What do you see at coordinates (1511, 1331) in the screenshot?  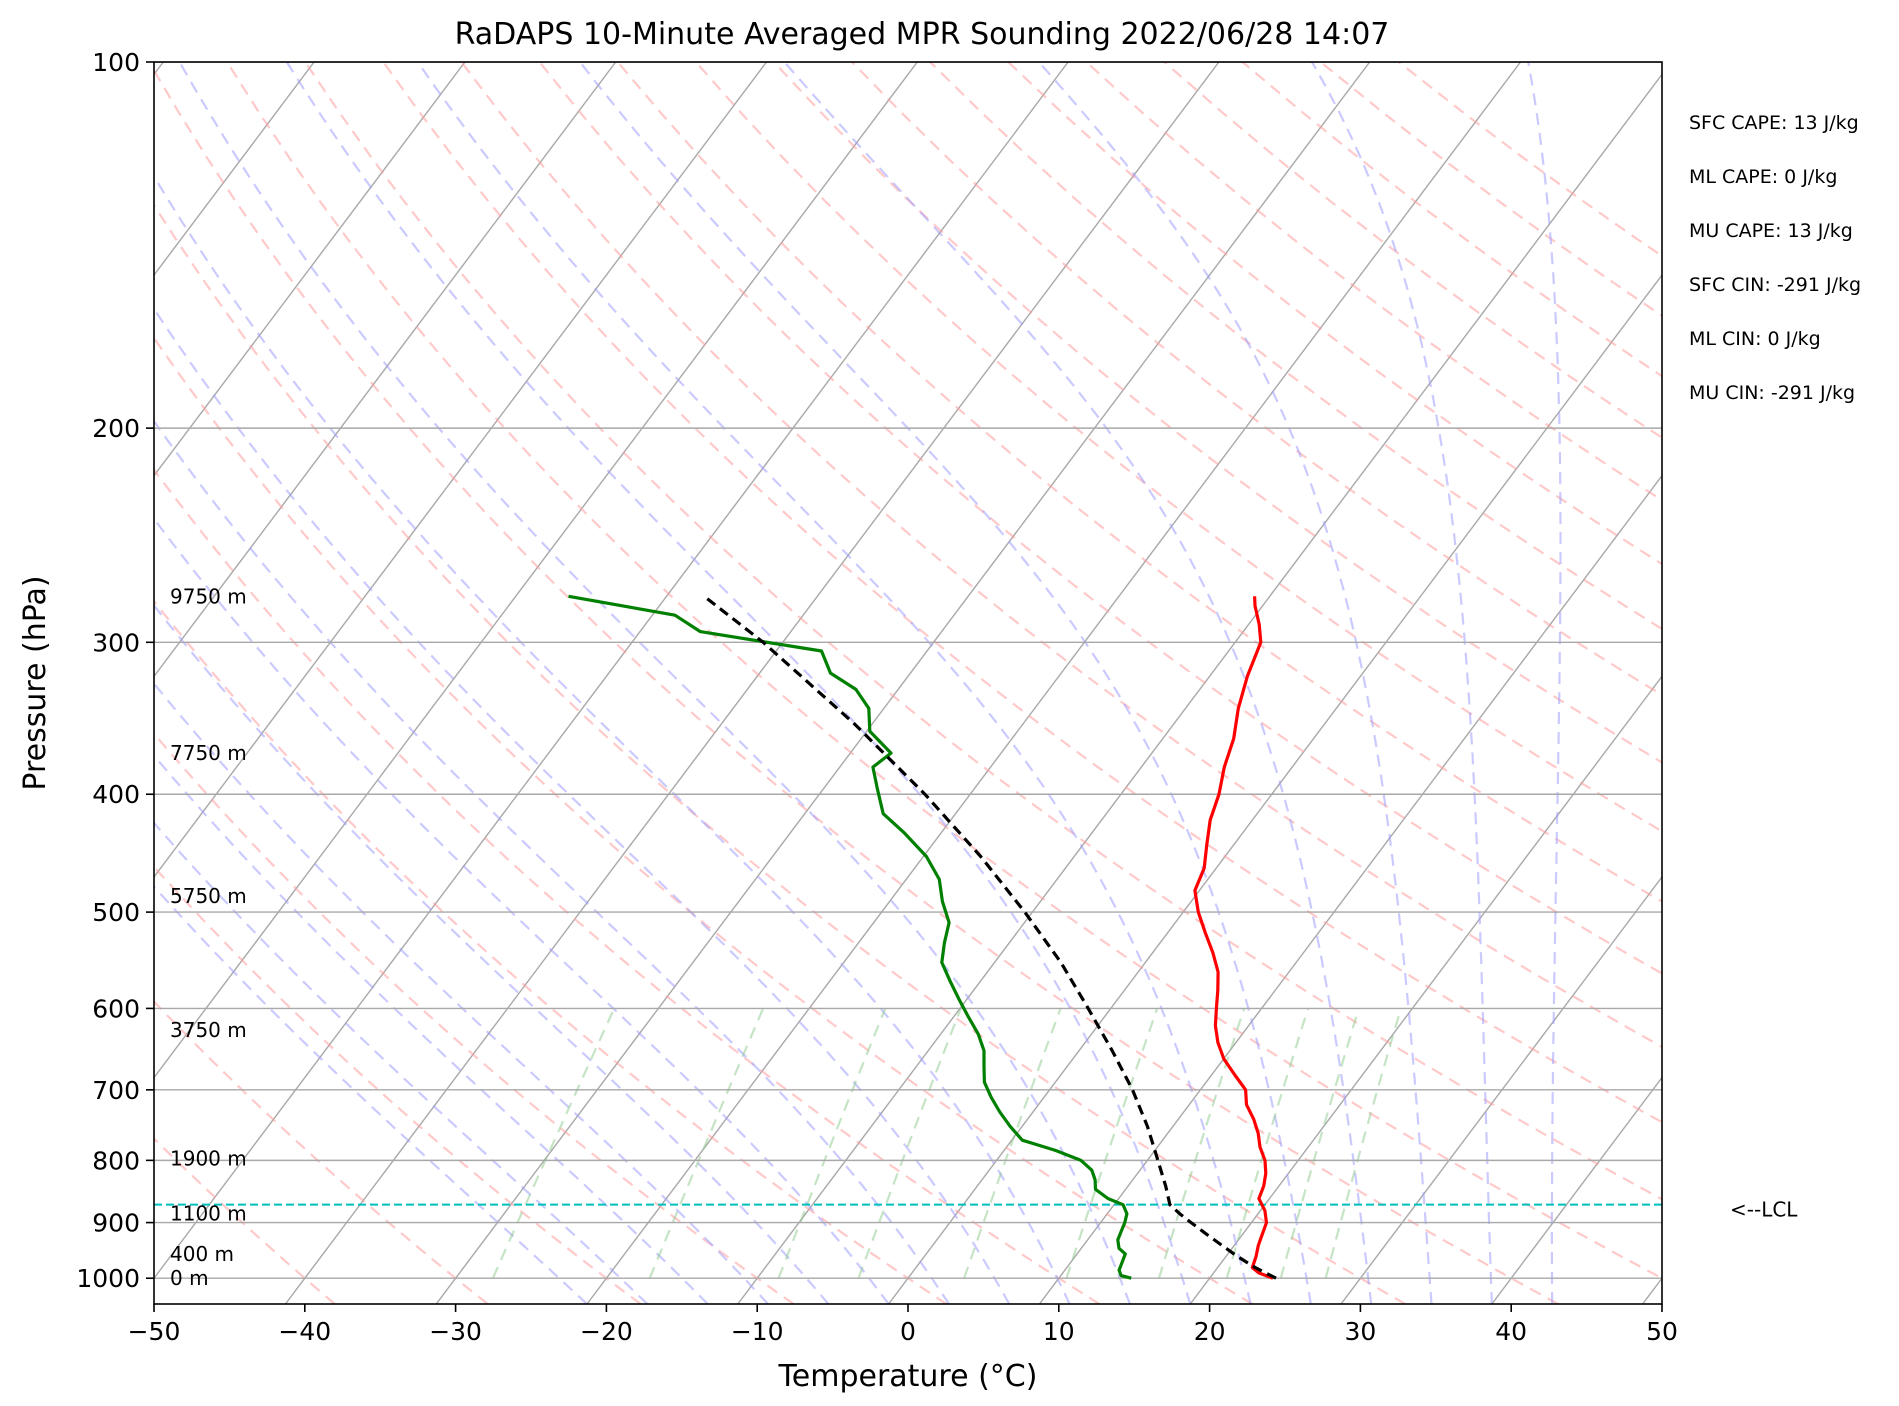 I see `x-tick-label: 40` at bounding box center [1511, 1331].